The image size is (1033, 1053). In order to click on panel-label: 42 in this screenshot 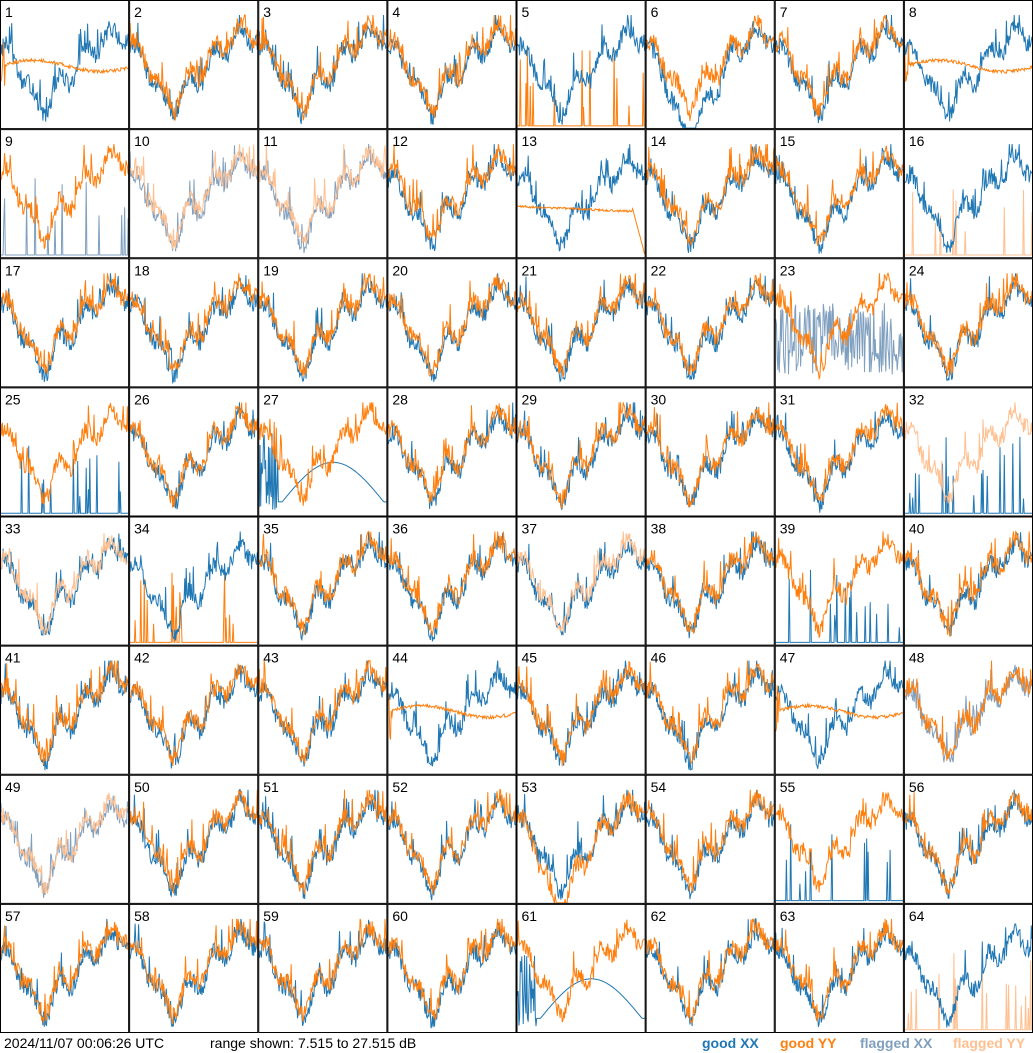, I will do `click(142, 658)`.